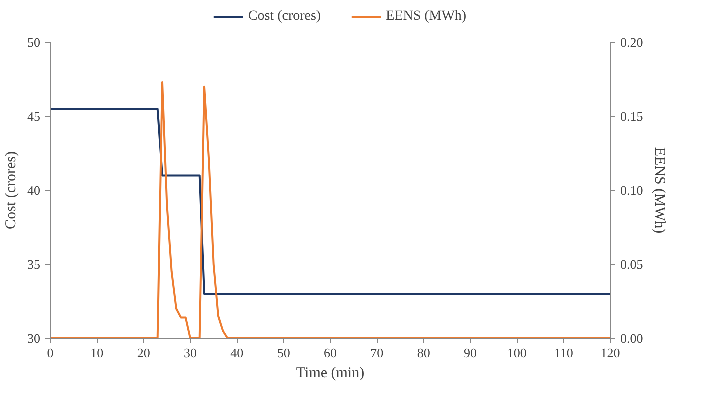  I want to click on y2-tick-label: 0.00, so click(632, 338).